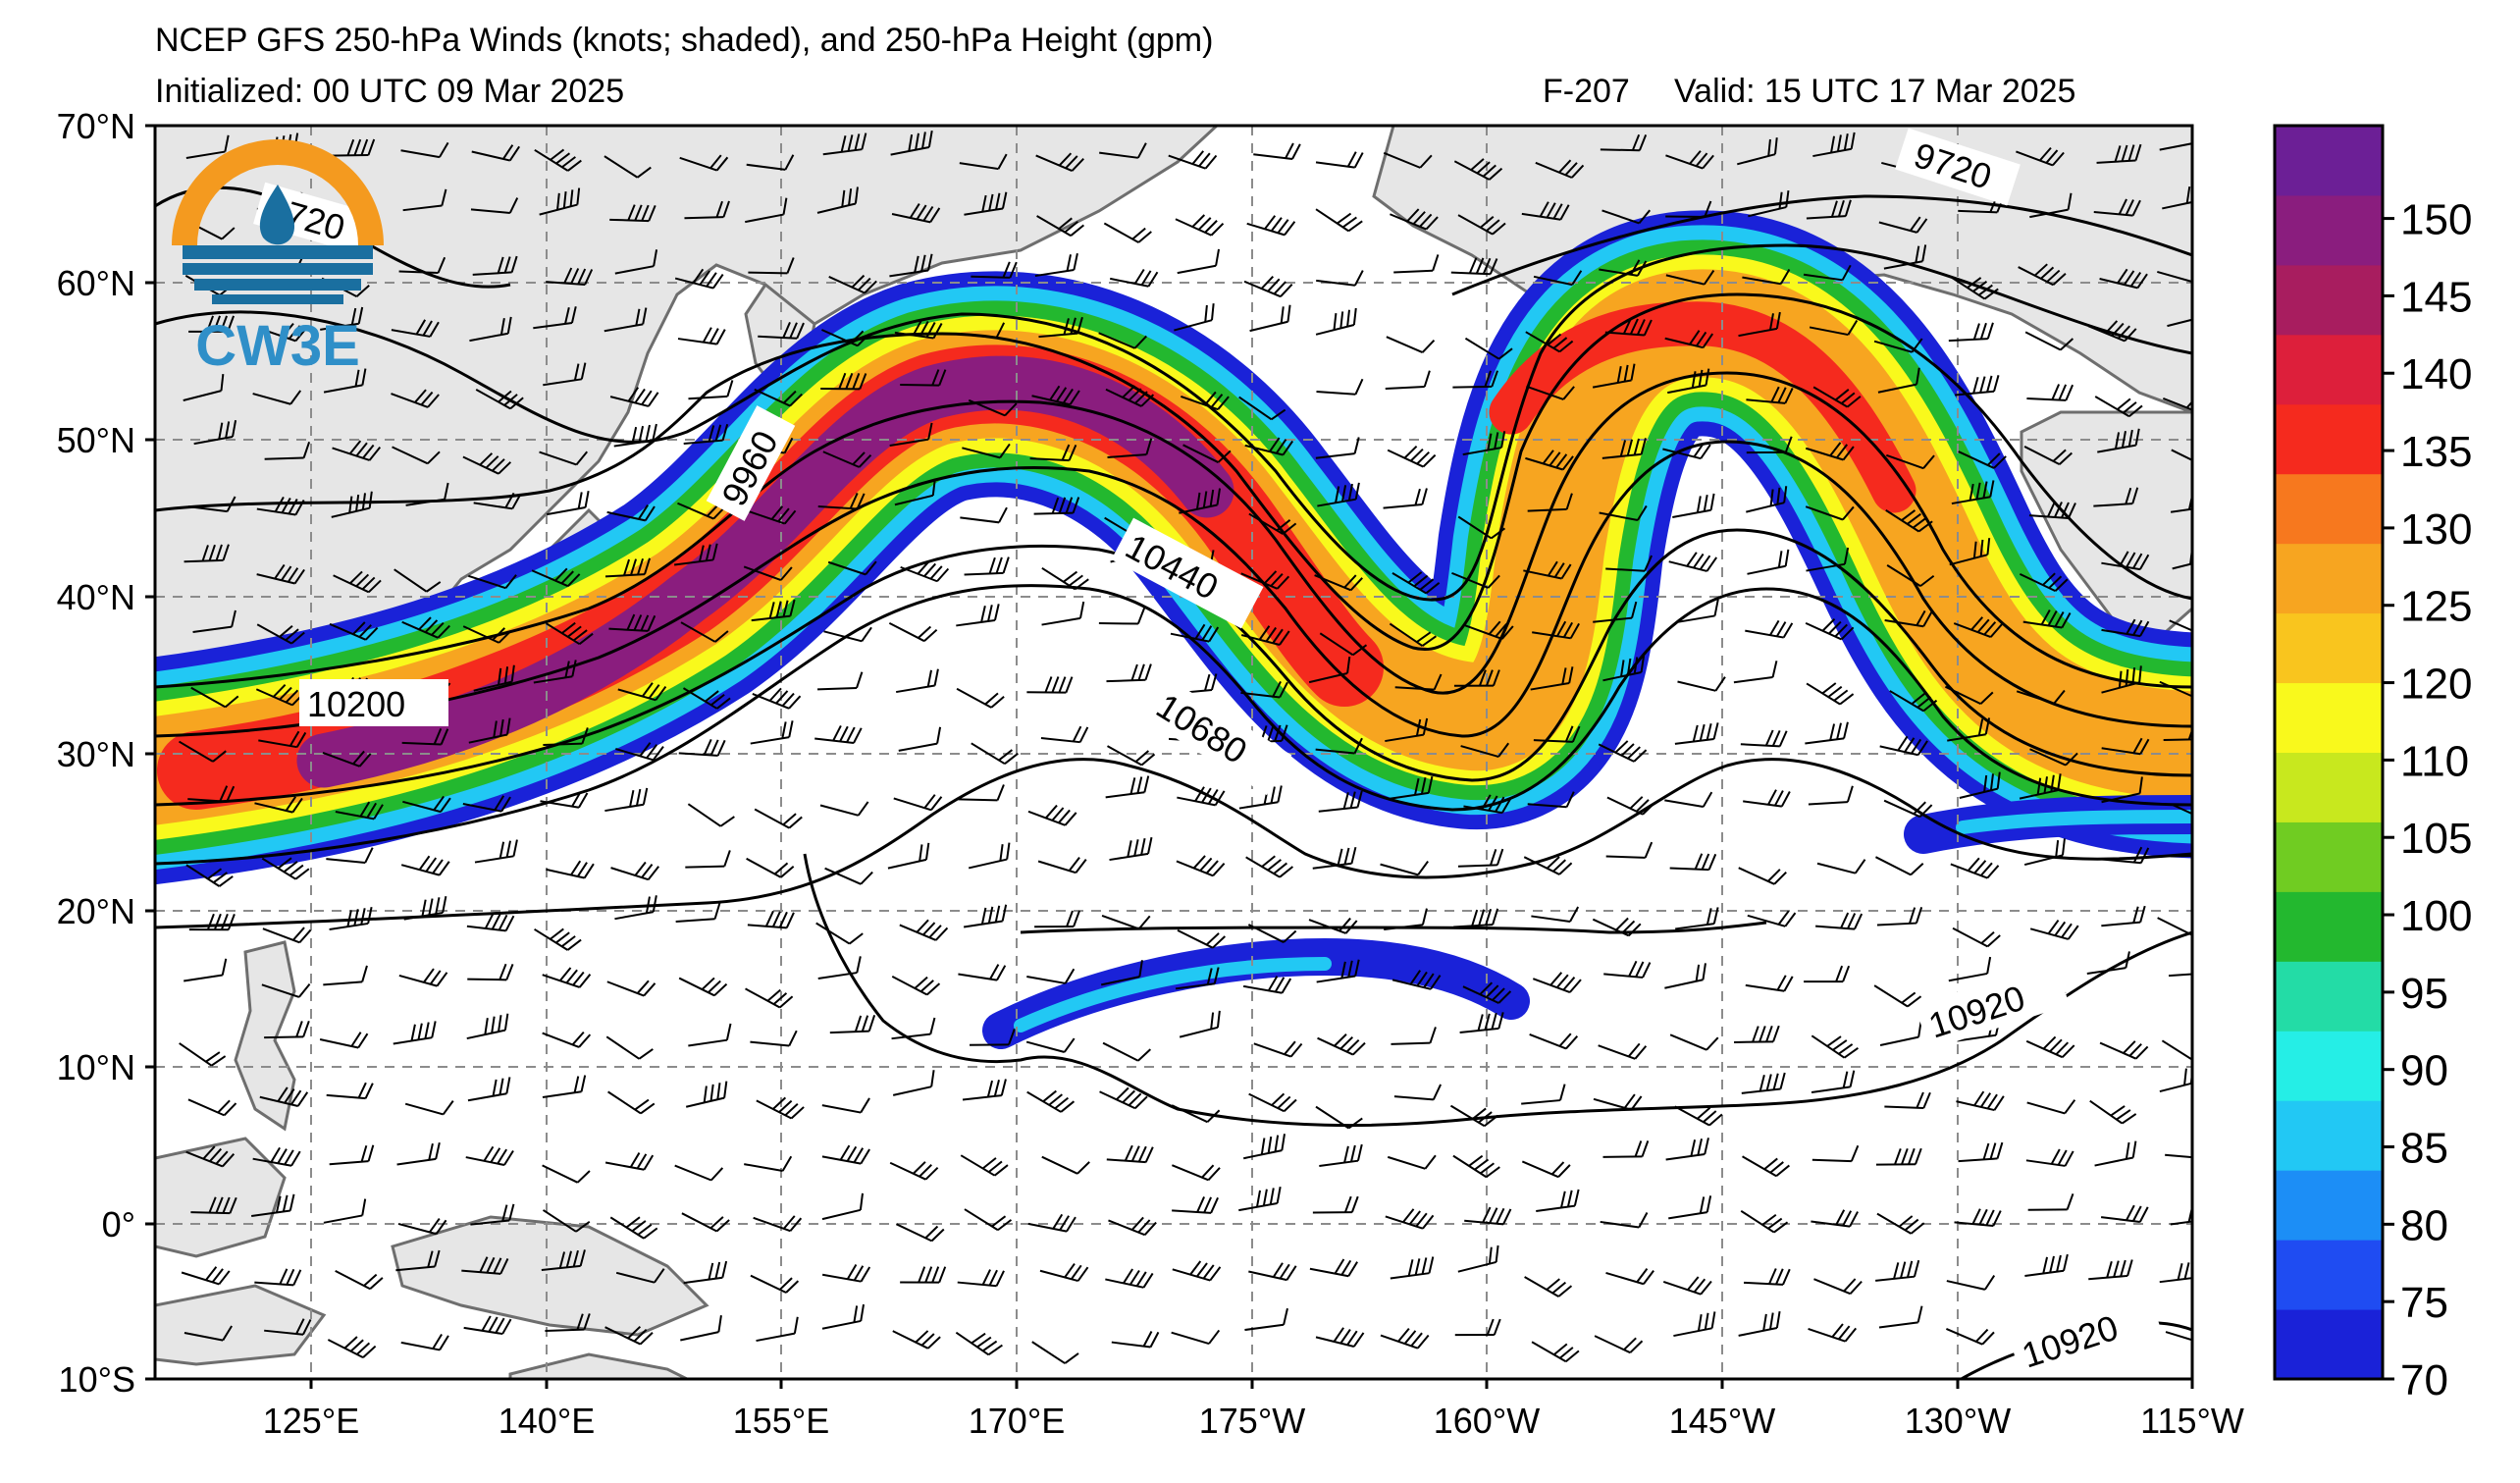  I want to click on valid-time: Valid: 15 UTC 17 Mar 2025, so click(1875, 91).